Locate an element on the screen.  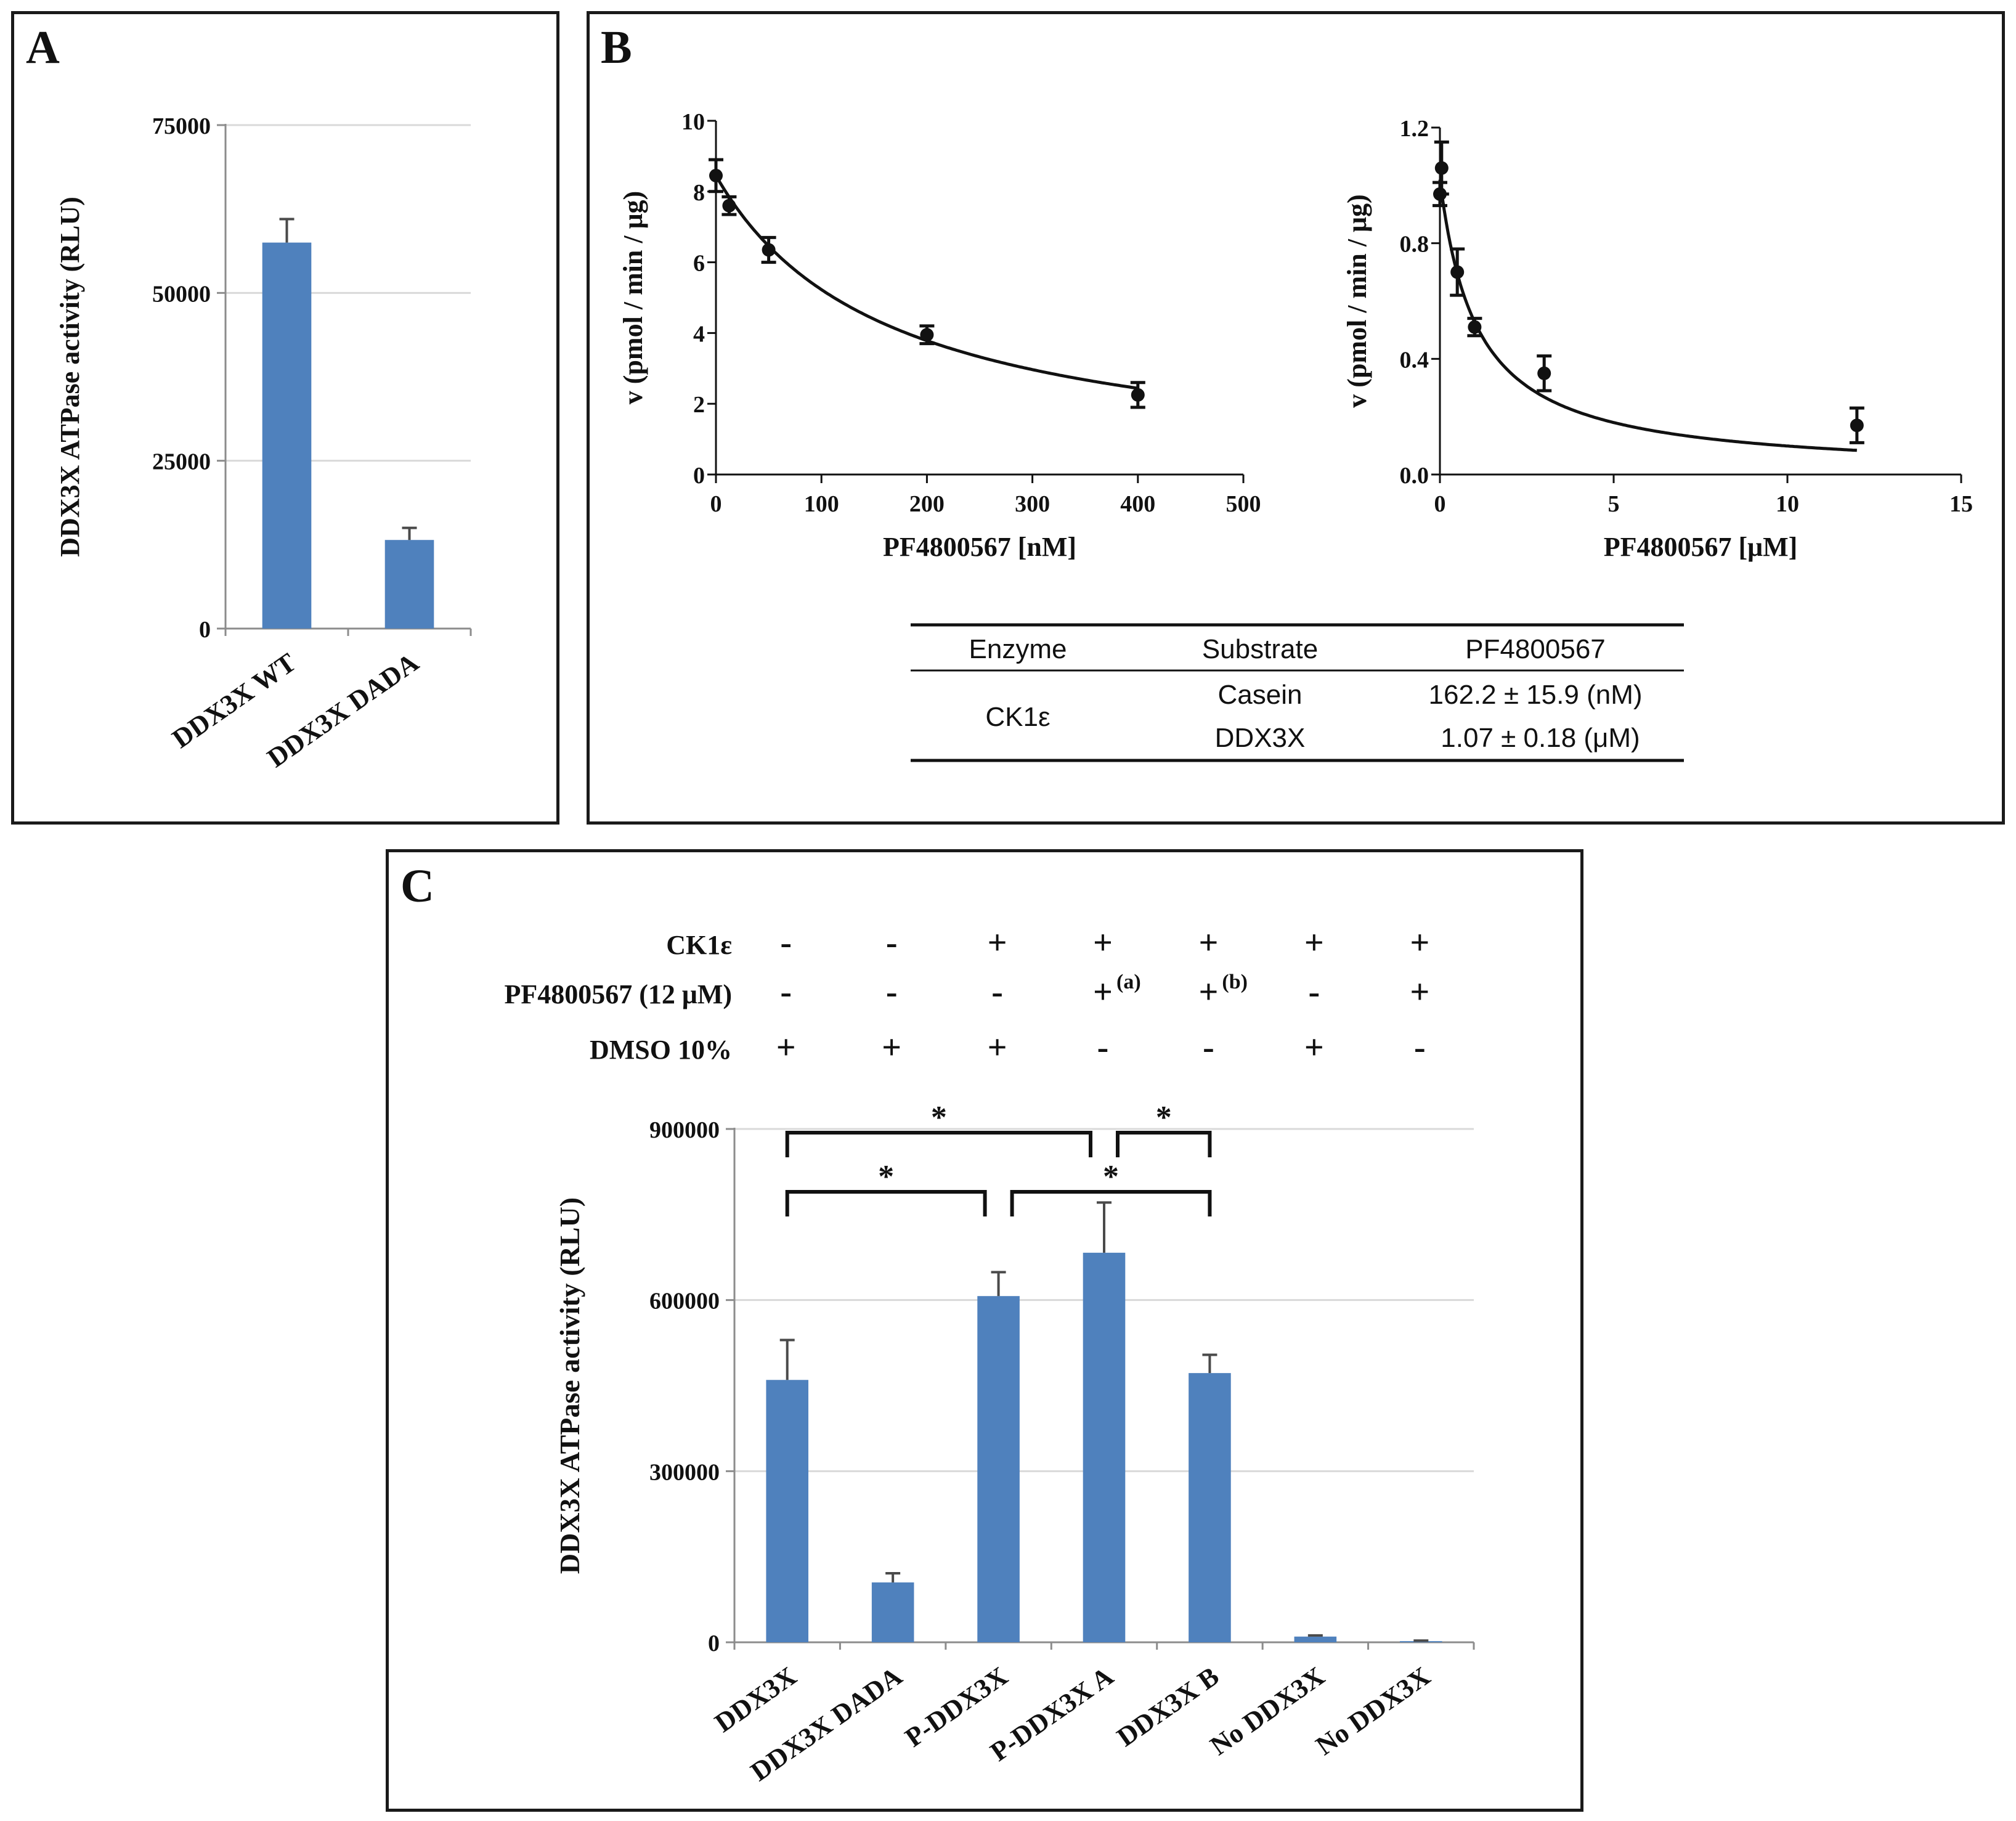
x-tick-label: 500 is located at coordinates (1243, 504).